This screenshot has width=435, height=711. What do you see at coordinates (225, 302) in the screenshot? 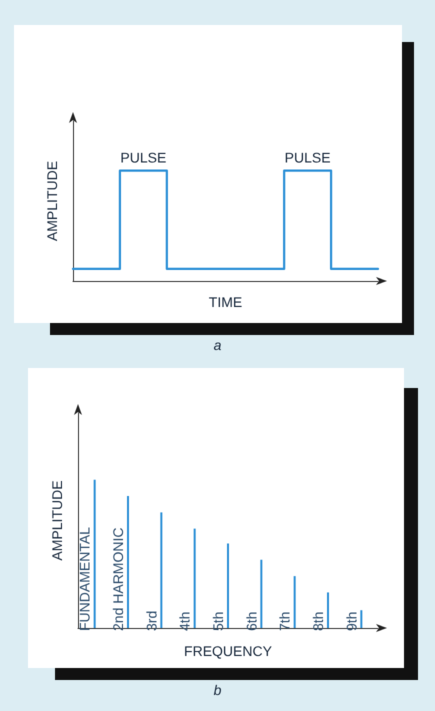
I see `x-axis-title: TIME` at bounding box center [225, 302].